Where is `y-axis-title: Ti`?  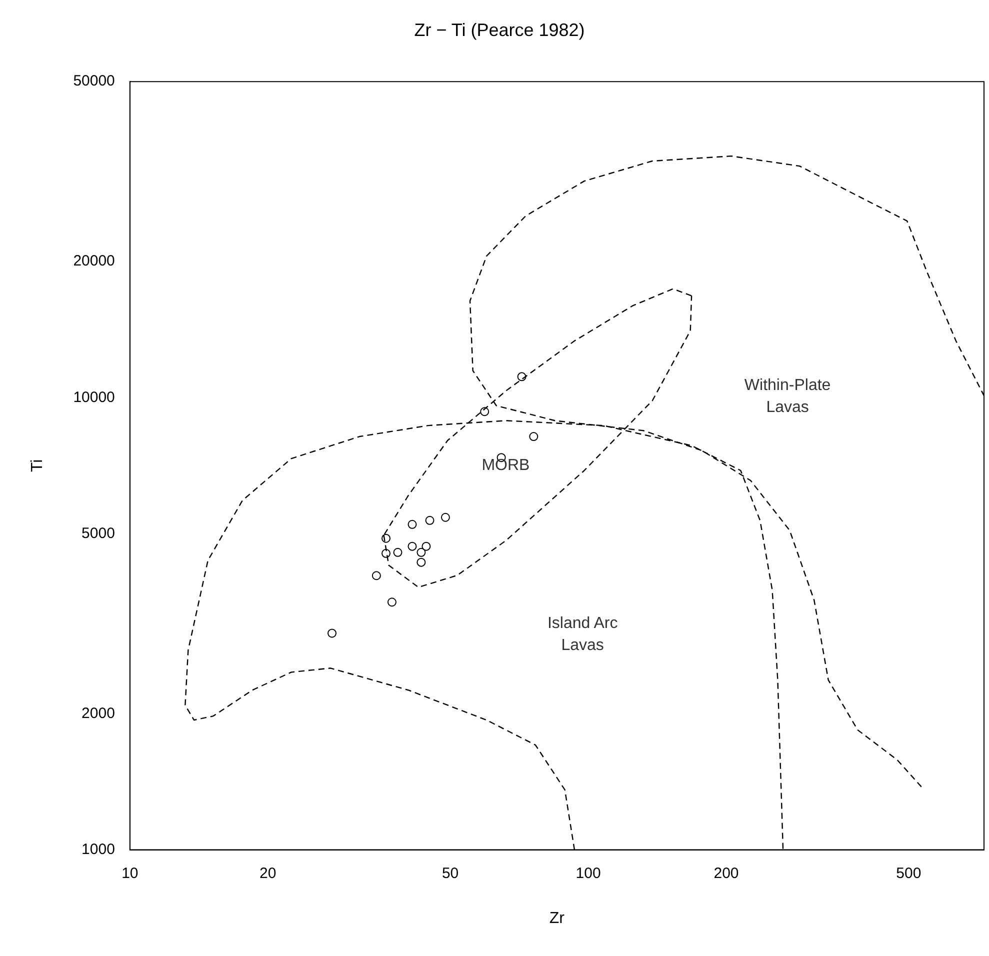
y-axis-title: Ti is located at coordinates (37, 465).